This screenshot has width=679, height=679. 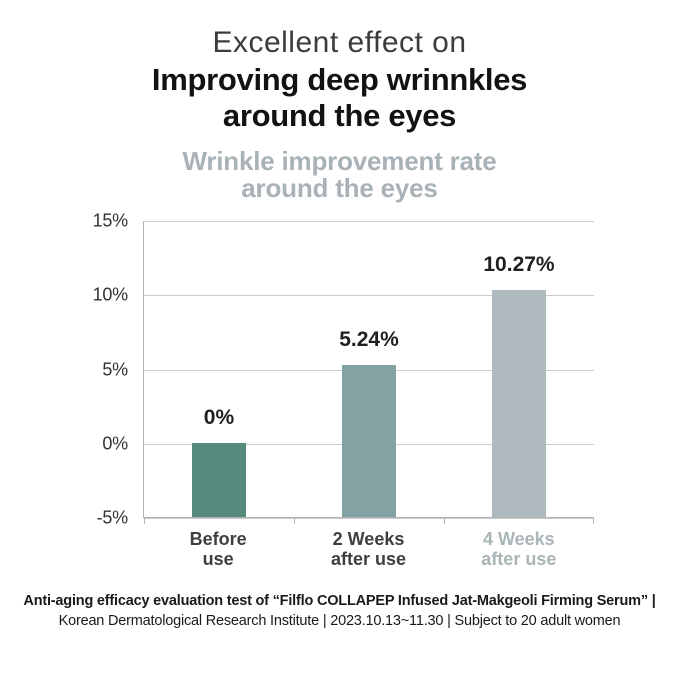 I want to click on x-category-label: Before use, so click(x=218, y=549).